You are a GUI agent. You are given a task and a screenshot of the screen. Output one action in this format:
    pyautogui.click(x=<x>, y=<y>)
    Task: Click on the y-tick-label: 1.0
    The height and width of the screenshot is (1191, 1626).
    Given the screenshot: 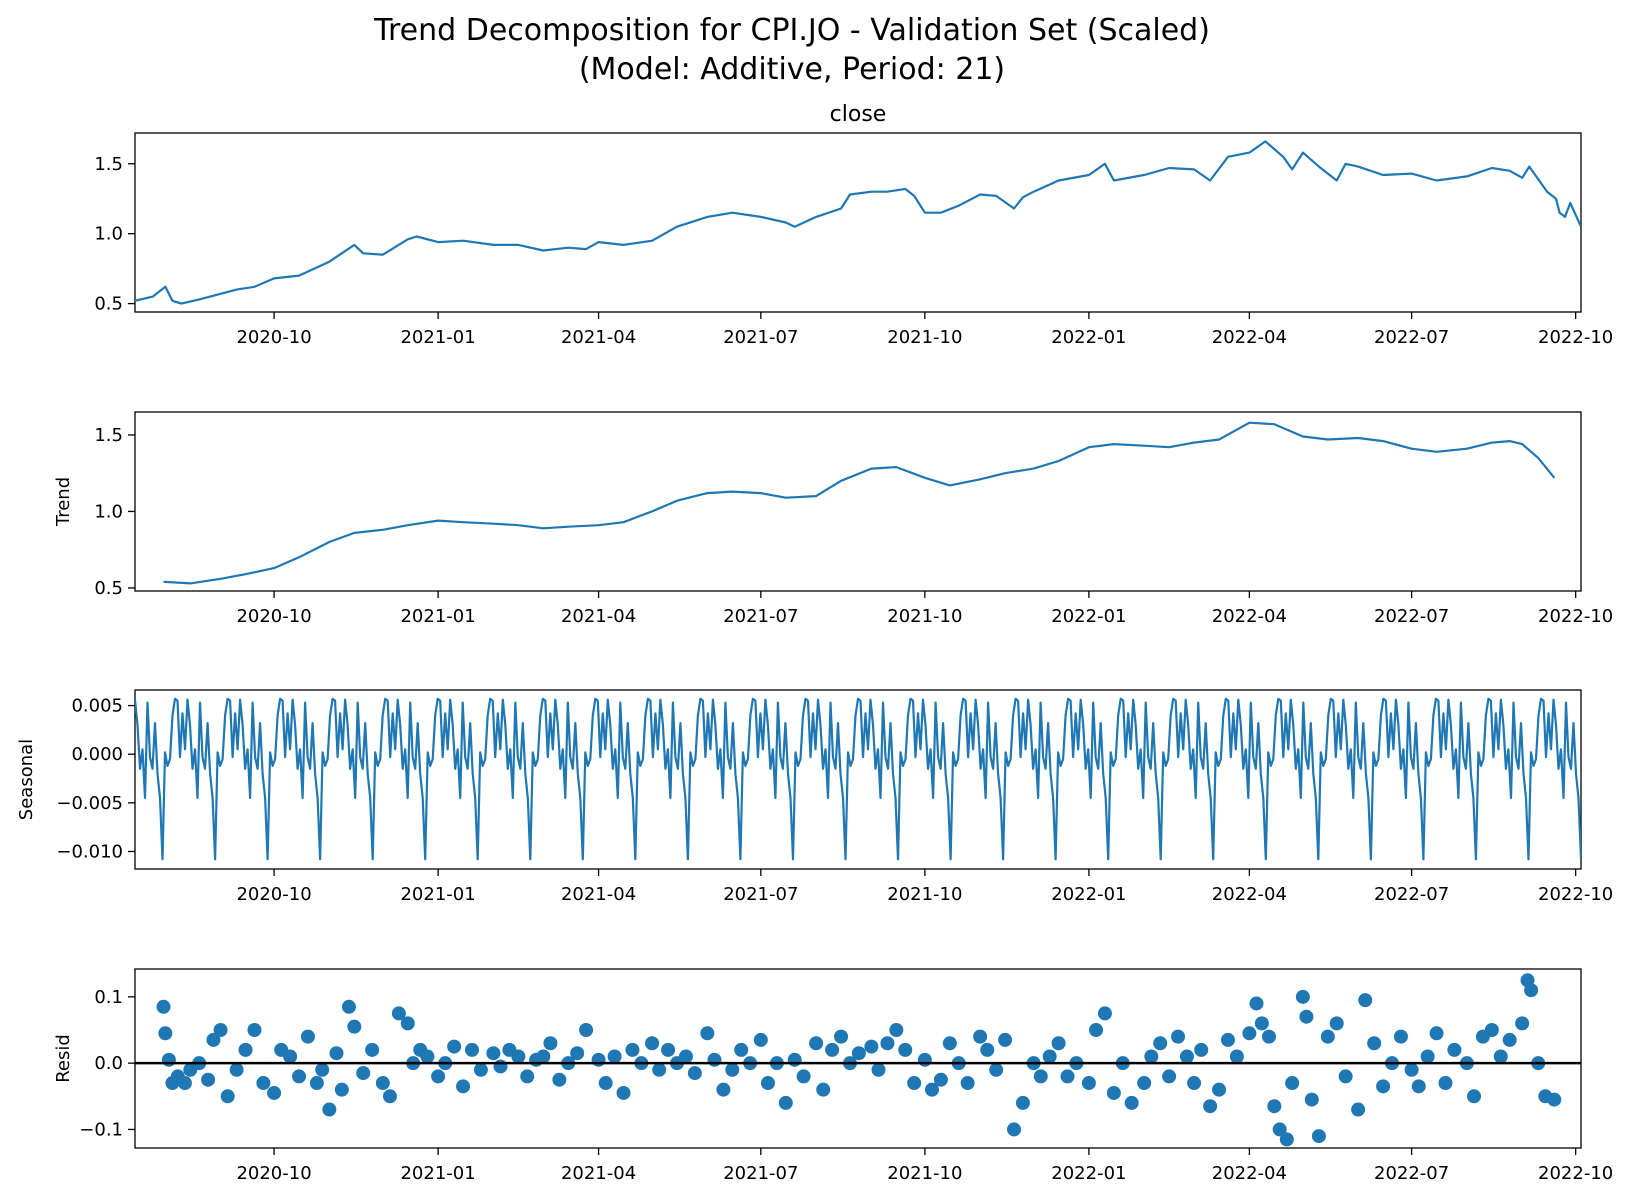 What is the action you would take?
    pyautogui.click(x=108, y=511)
    